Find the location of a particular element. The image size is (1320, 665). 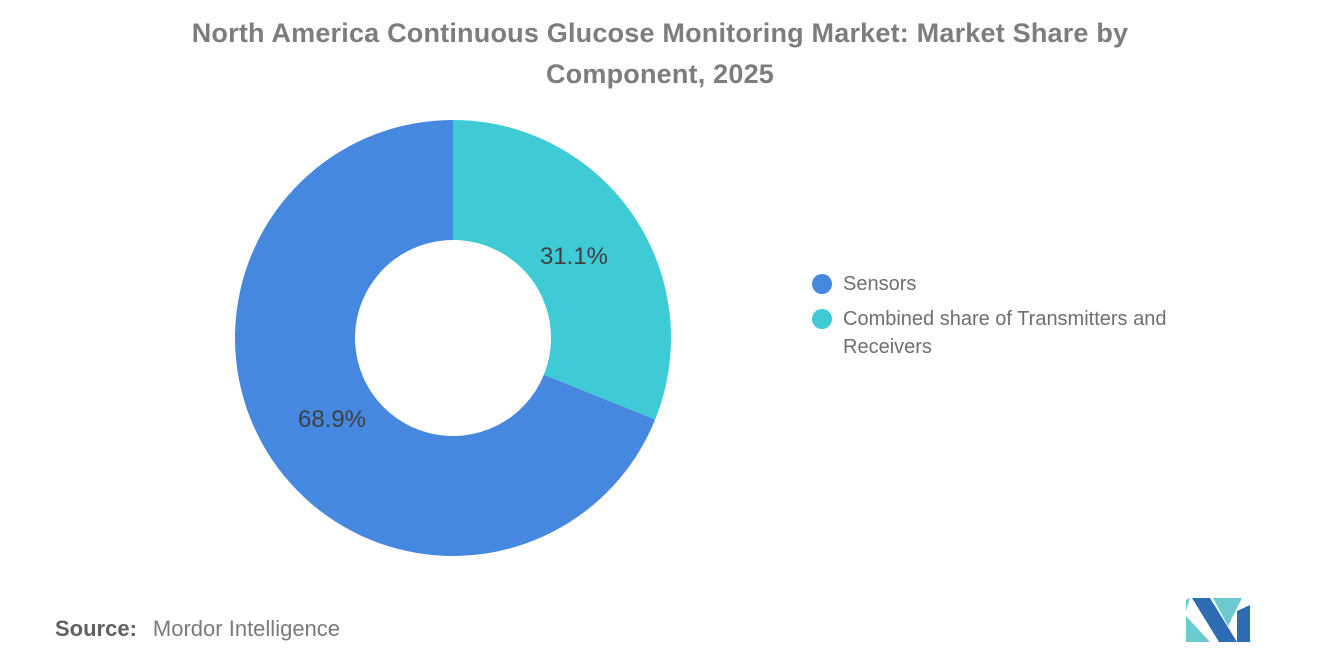

legend-label-sensors: Sensors is located at coordinates (880, 284).